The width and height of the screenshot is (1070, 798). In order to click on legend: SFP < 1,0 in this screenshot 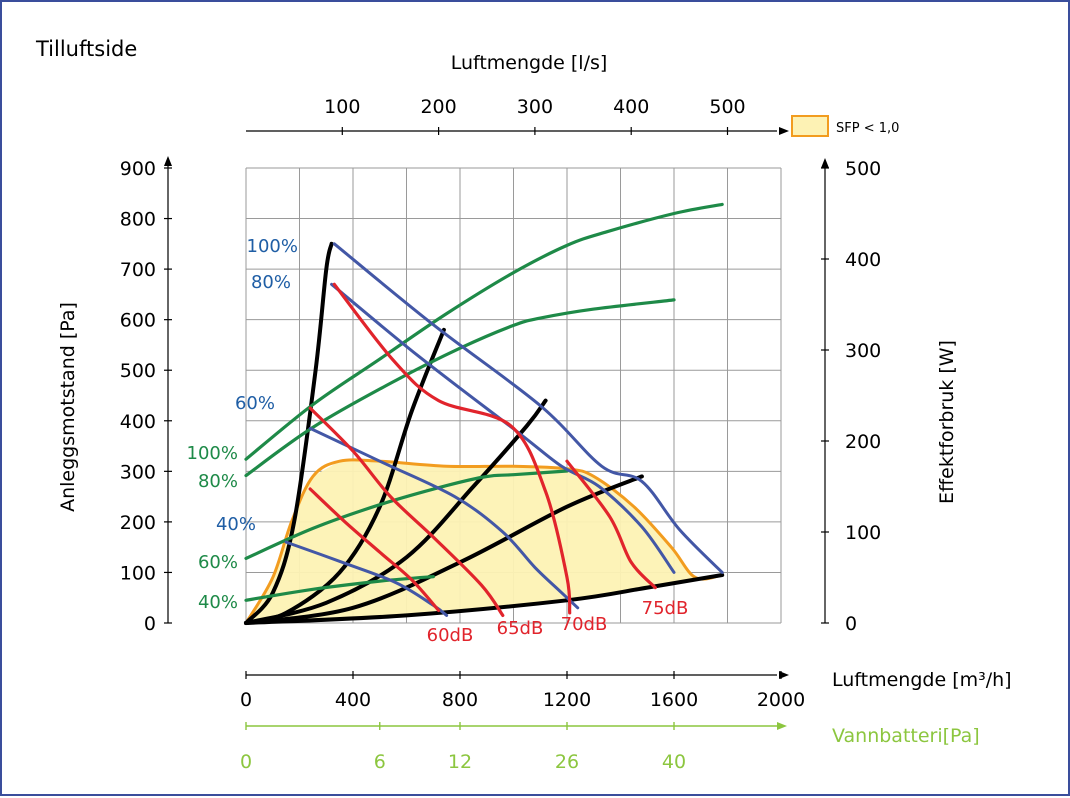, I will do `click(845, 126)`.